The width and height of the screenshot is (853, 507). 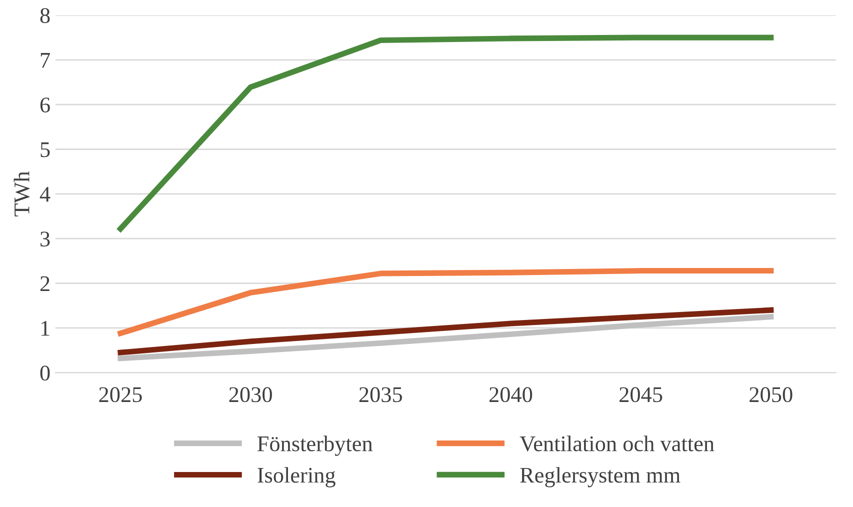 What do you see at coordinates (641, 394) in the screenshot?
I see `x-tick-label: 2045` at bounding box center [641, 394].